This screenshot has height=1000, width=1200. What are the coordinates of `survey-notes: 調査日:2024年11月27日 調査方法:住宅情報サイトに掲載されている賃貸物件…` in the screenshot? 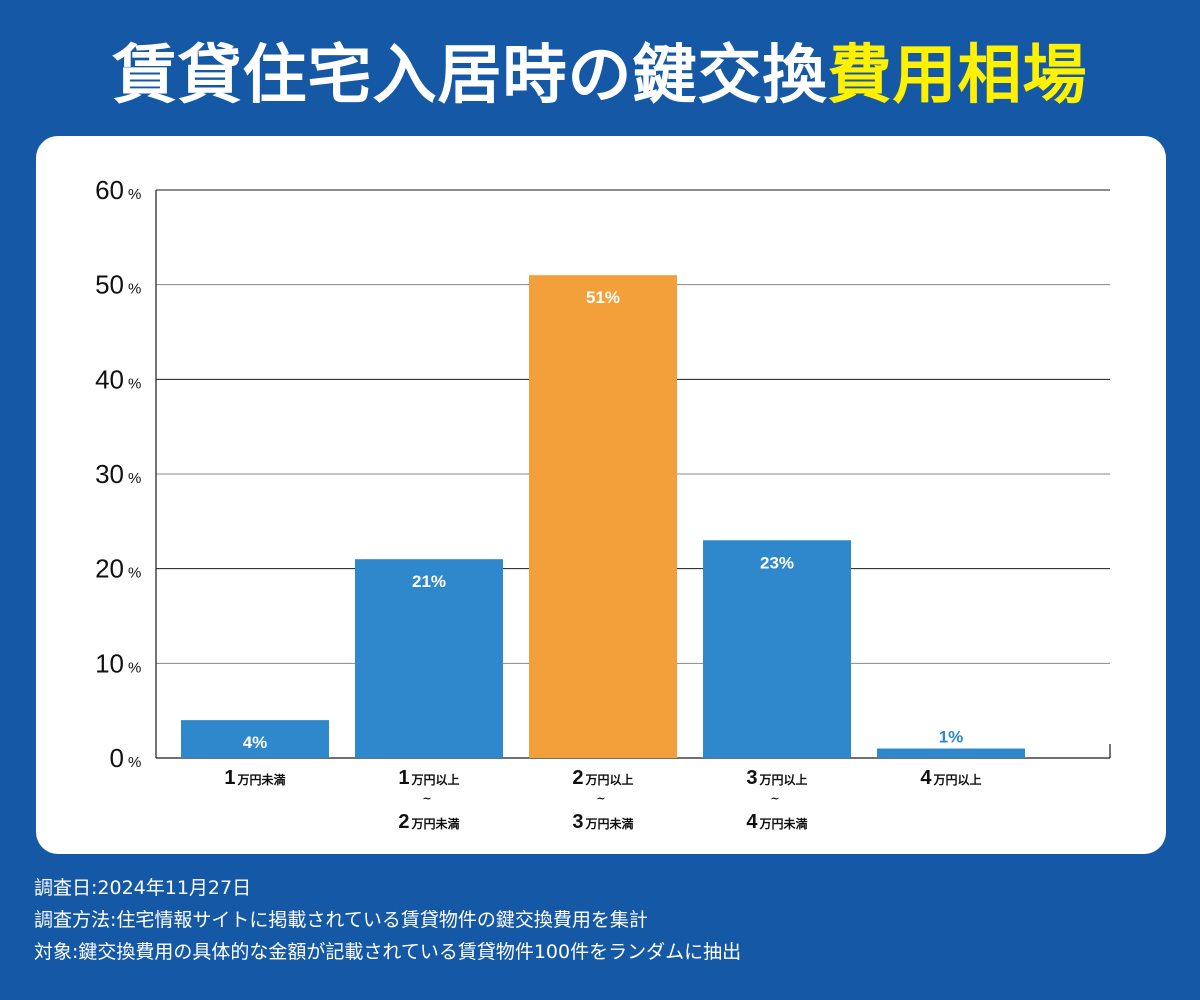 It's located at (604, 920).